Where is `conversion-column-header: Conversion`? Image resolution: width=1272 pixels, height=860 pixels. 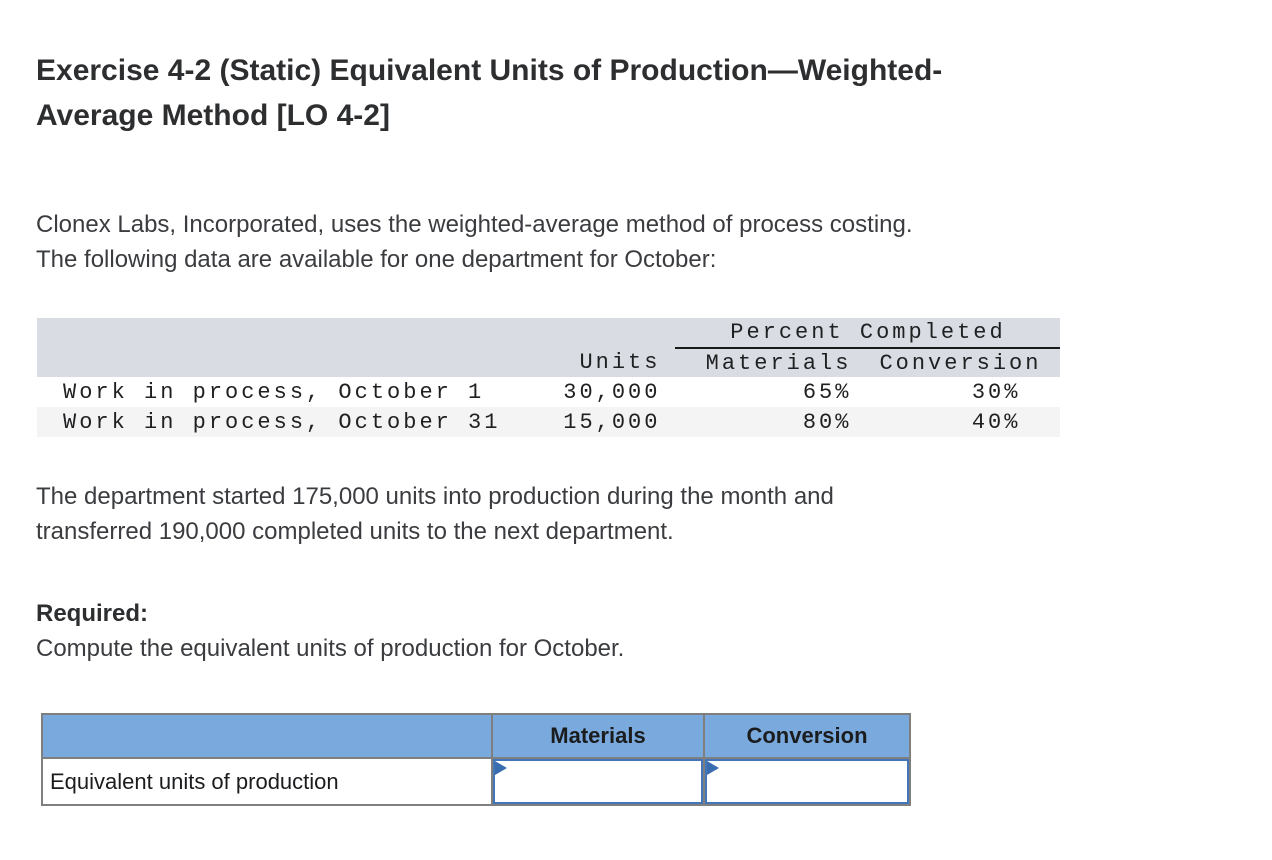
conversion-column-header: Conversion is located at coordinates (956, 362).